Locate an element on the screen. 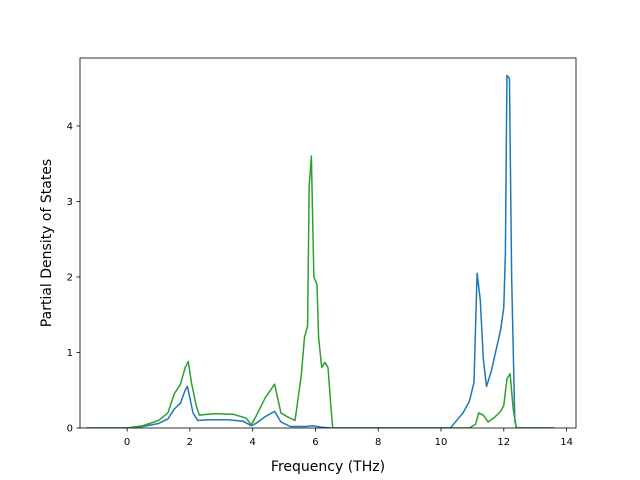 This screenshot has height=480, width=640. y-axis-label: Partial Density of States is located at coordinates (47, 243).